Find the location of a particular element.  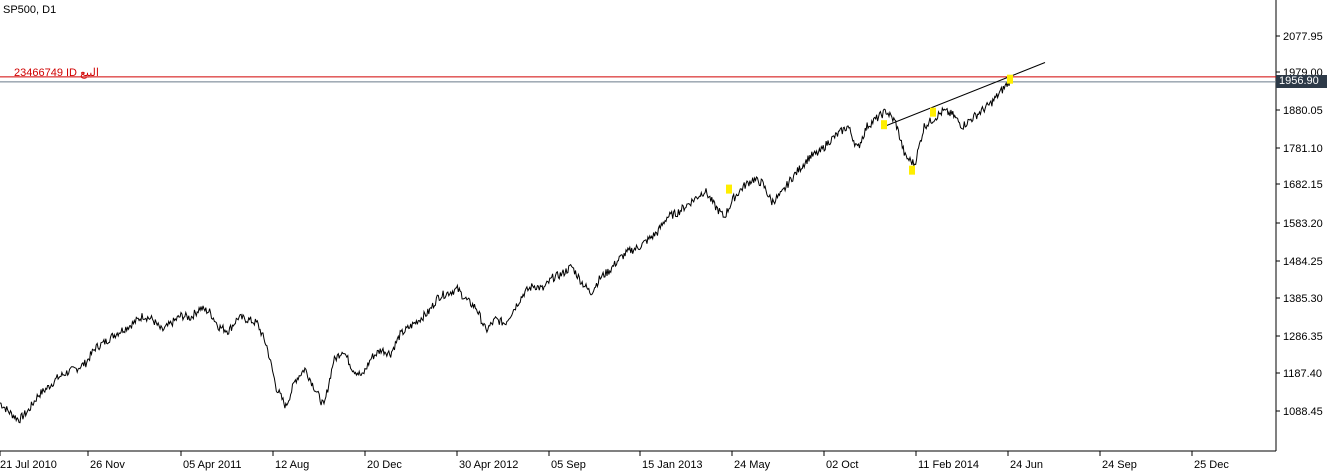

trendline is located at coordinates (965, 94).